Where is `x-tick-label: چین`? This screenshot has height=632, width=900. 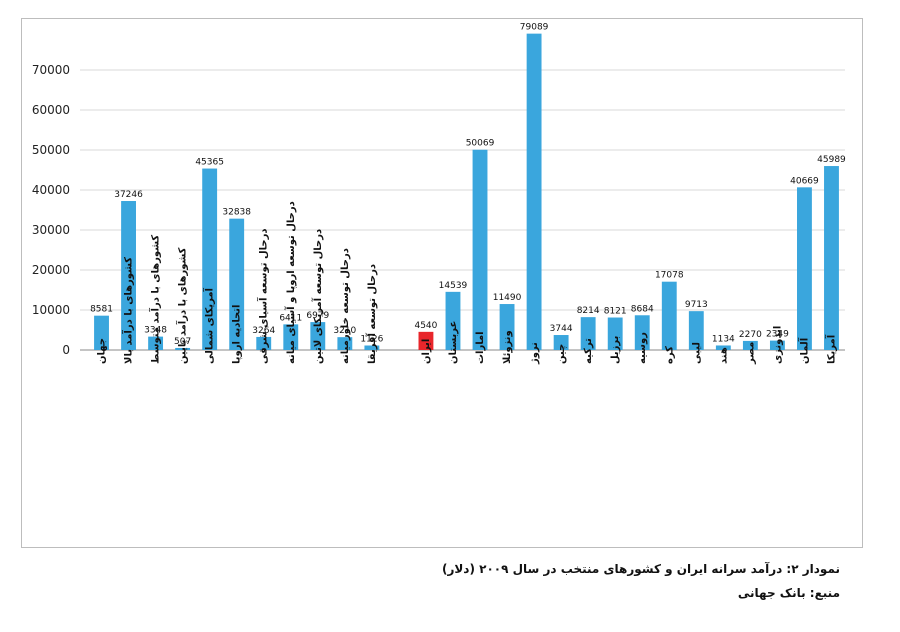
x-tick-label: چین is located at coordinates (561, 354).